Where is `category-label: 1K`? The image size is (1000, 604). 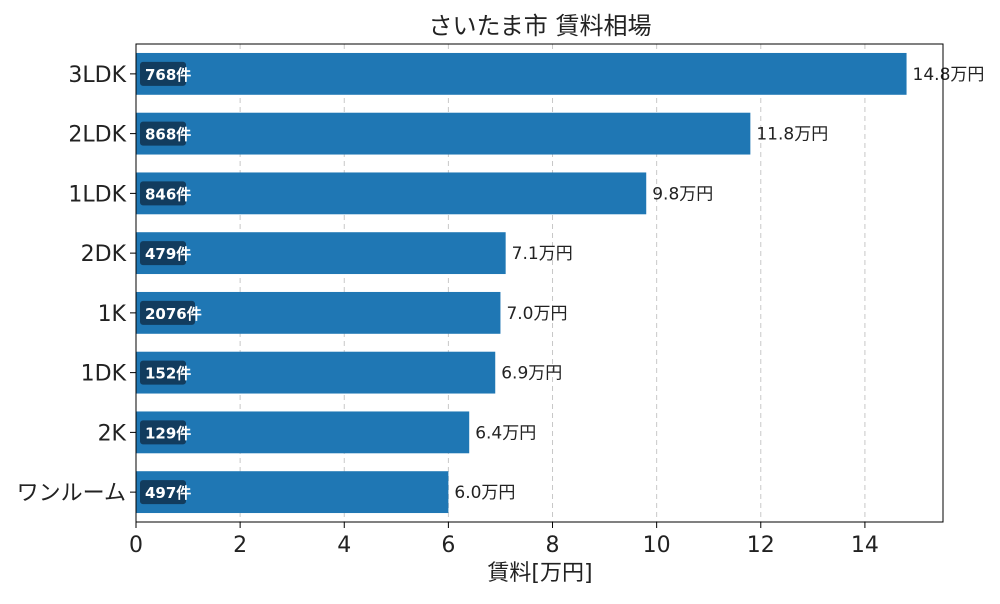 category-label: 1K is located at coordinates (112, 314).